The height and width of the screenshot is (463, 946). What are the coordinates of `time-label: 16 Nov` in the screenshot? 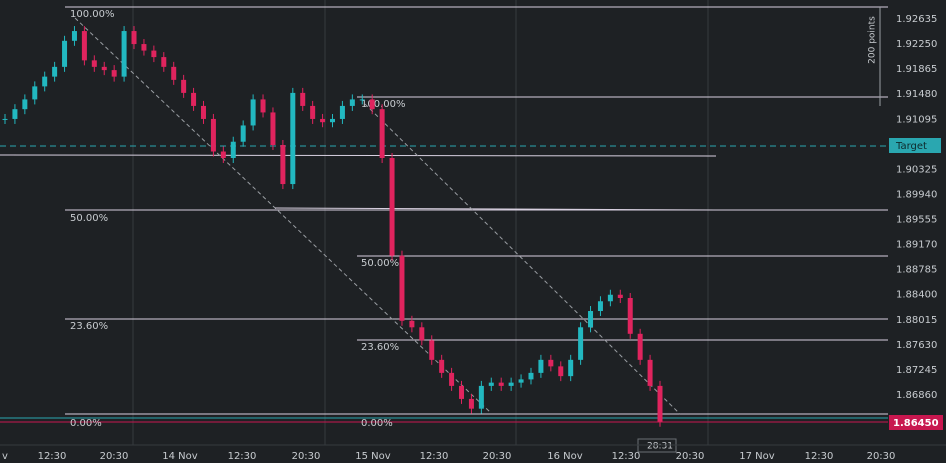 It's located at (565, 456).